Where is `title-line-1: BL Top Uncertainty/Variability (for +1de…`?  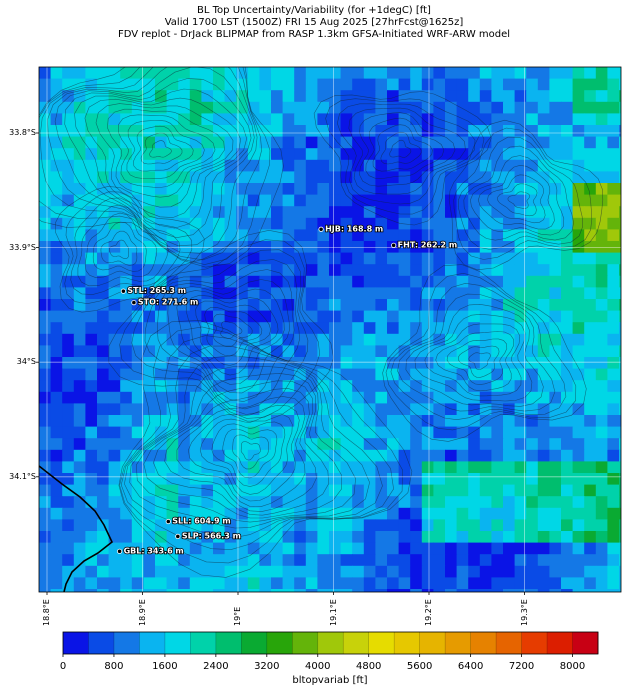
title-line-1: BL Top Uncertainty/Variability (for +1de… is located at coordinates (314, 10).